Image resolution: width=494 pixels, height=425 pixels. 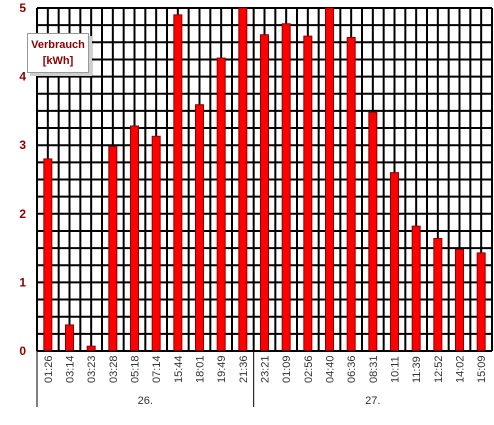 What do you see at coordinates (114, 369) in the screenshot?
I see `x-tick-label: 03:28` at bounding box center [114, 369].